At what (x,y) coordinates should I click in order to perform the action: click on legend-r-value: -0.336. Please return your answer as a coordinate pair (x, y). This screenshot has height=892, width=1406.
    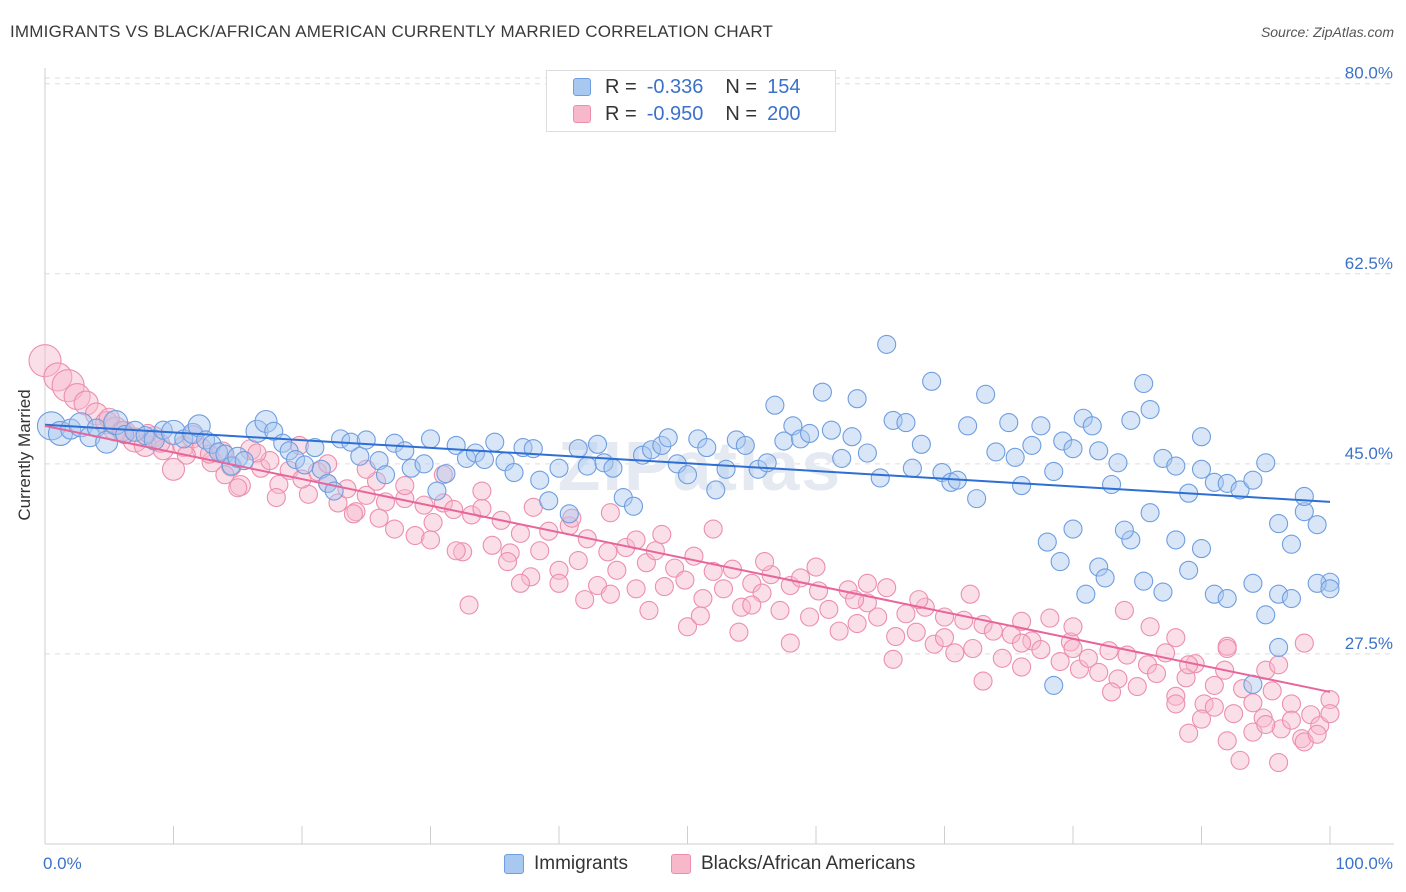
    Looking at the image, I should click on (675, 86).